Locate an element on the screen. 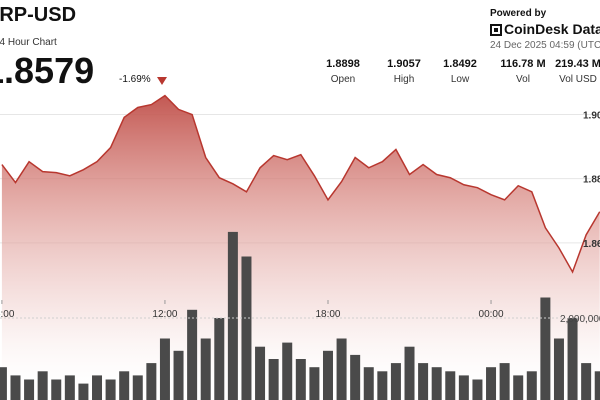  x-tick-label: 00:00 is located at coordinates (491, 314).